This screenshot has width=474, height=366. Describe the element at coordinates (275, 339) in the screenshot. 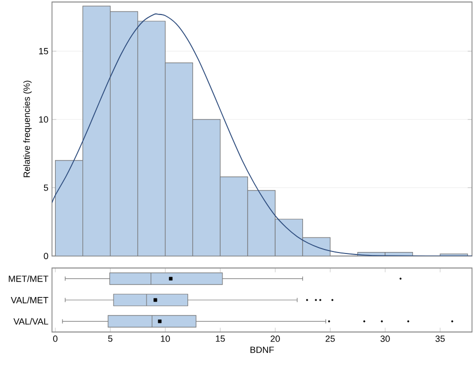

I see `x-tick-label: 20` at that location.